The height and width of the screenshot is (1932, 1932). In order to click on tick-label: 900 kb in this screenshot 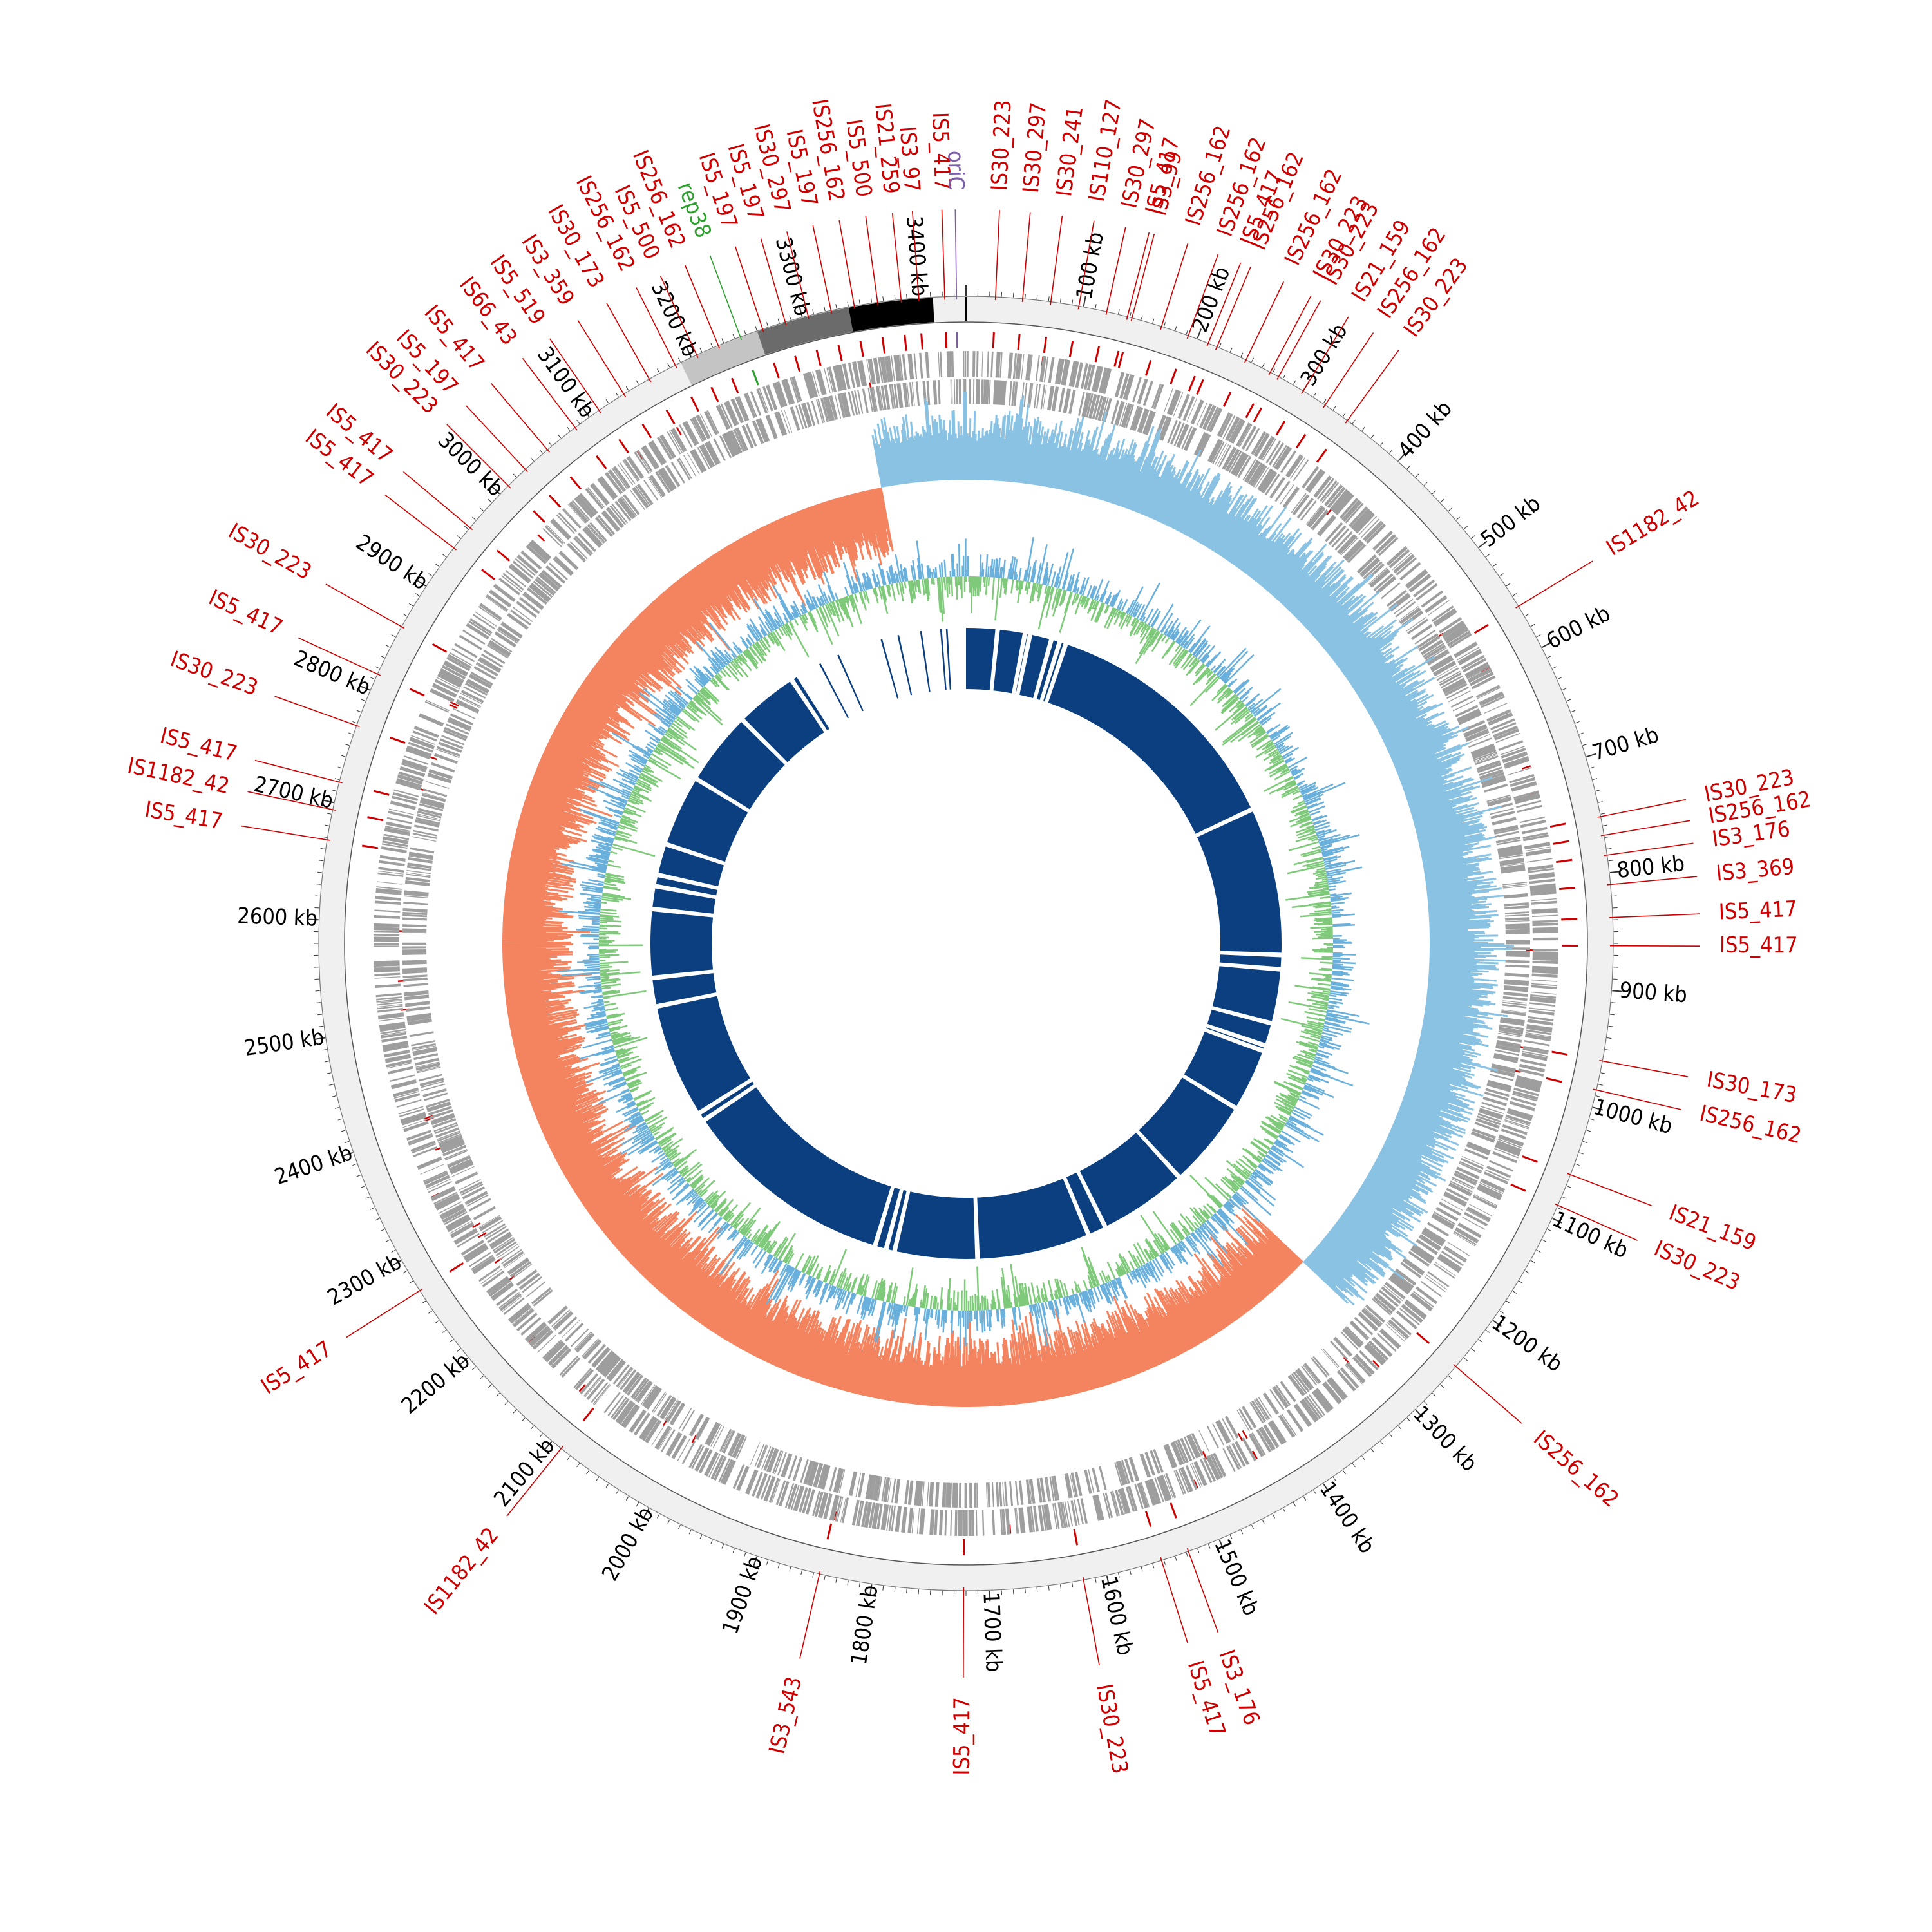, I will do `click(1653, 994)`.